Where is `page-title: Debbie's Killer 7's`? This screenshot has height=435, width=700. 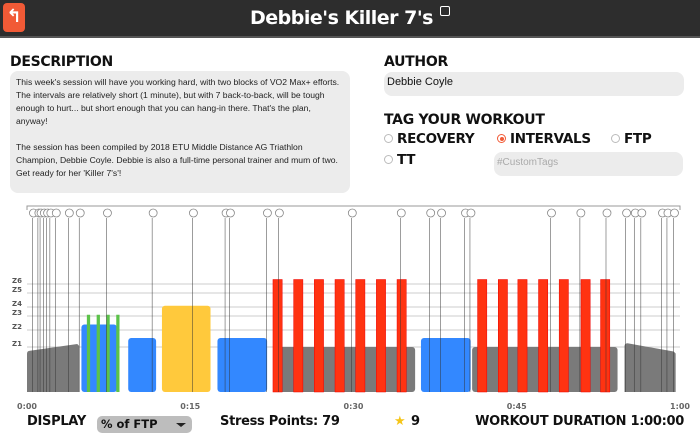 page-title: Debbie's Killer 7's is located at coordinates (350, 17).